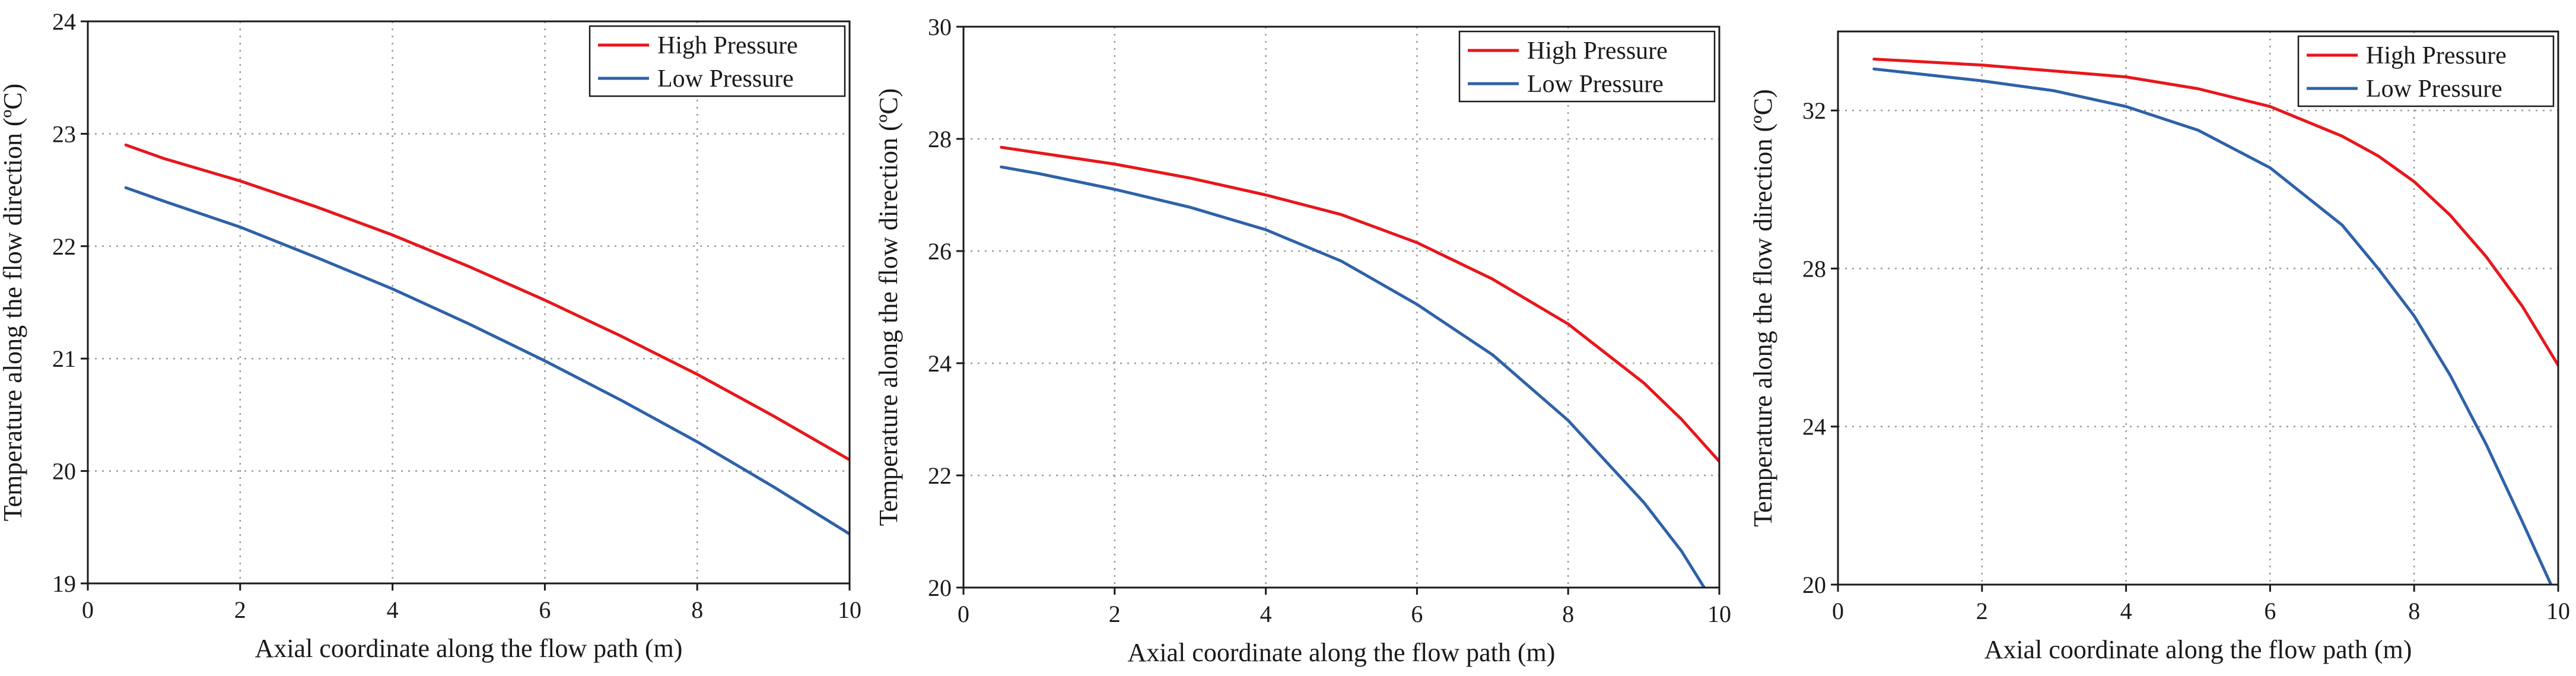  I want to click on y-tick-label: 32, so click(1814, 110).